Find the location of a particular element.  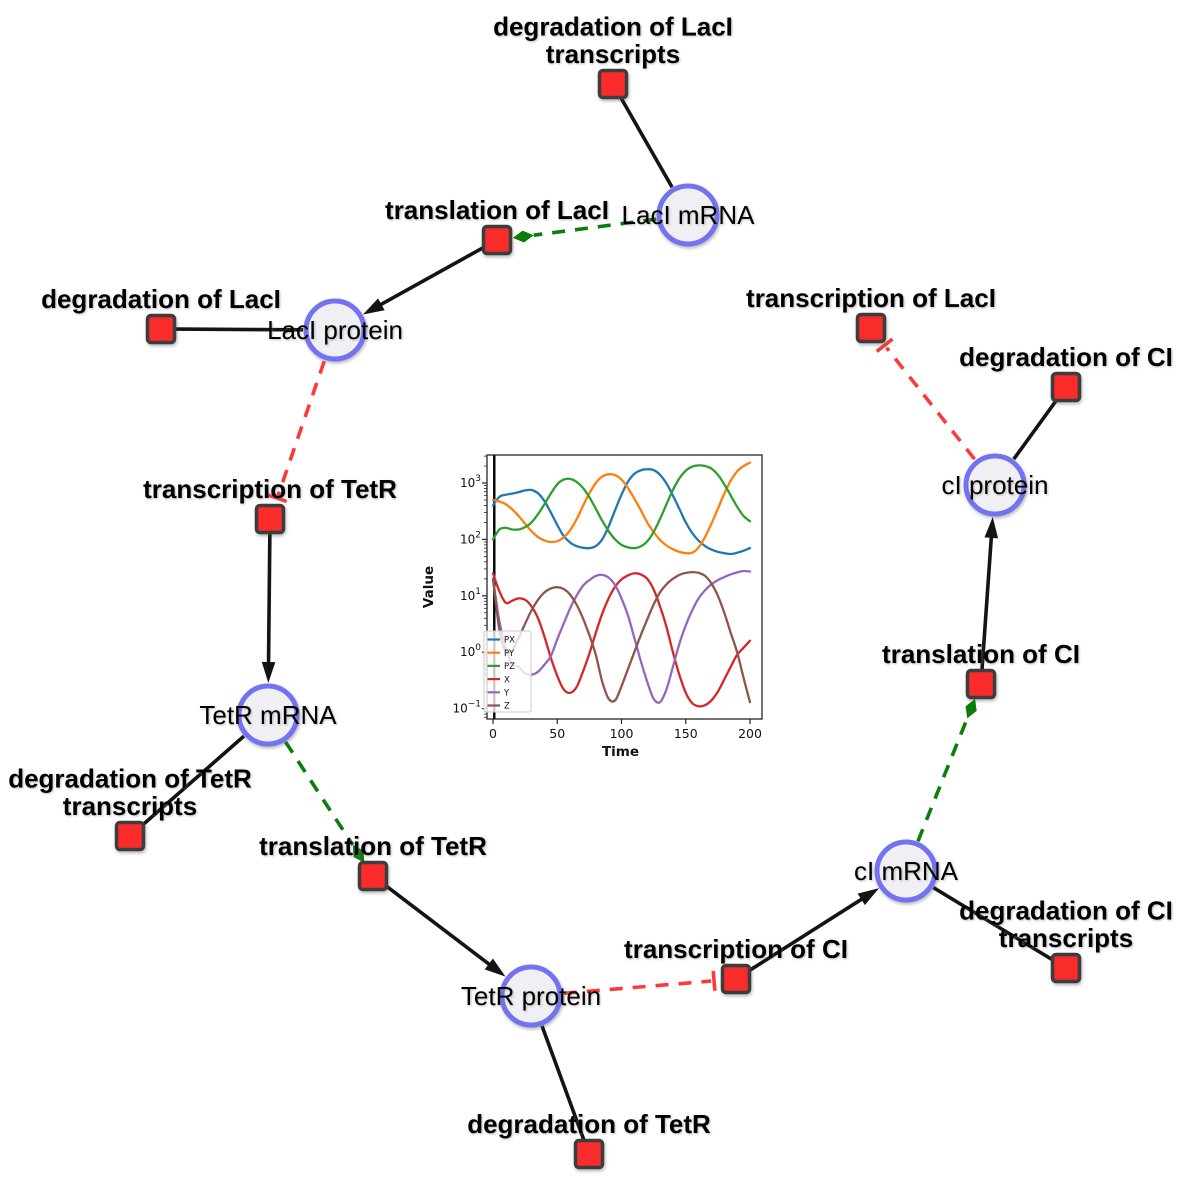

species-node-laci_mrna is located at coordinates (688, 215).